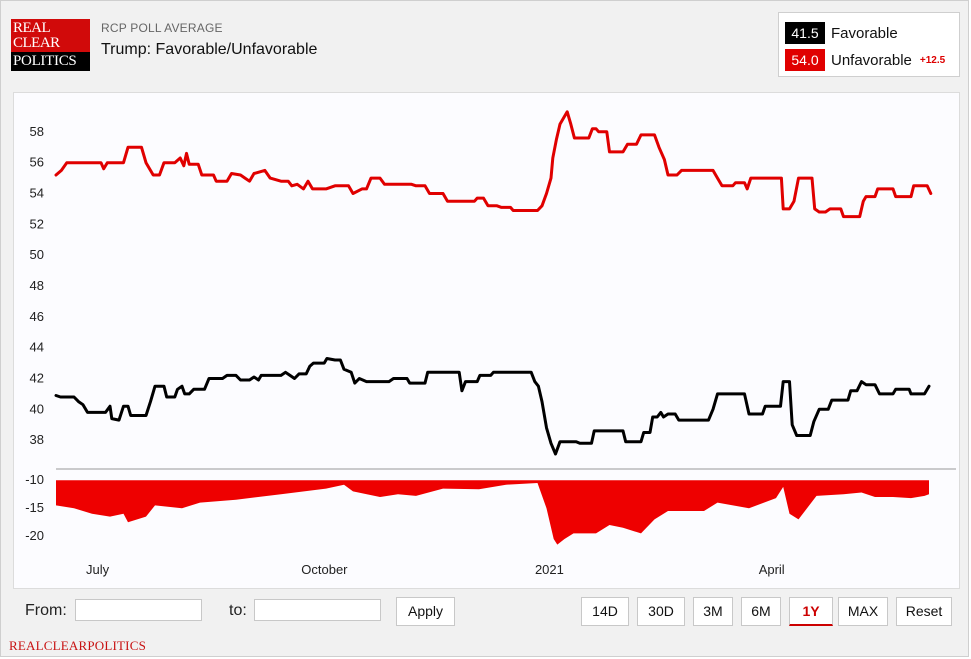 The image size is (971, 659). I want to click on legend-item-favorable: 41.5 Favorable, so click(841, 33).